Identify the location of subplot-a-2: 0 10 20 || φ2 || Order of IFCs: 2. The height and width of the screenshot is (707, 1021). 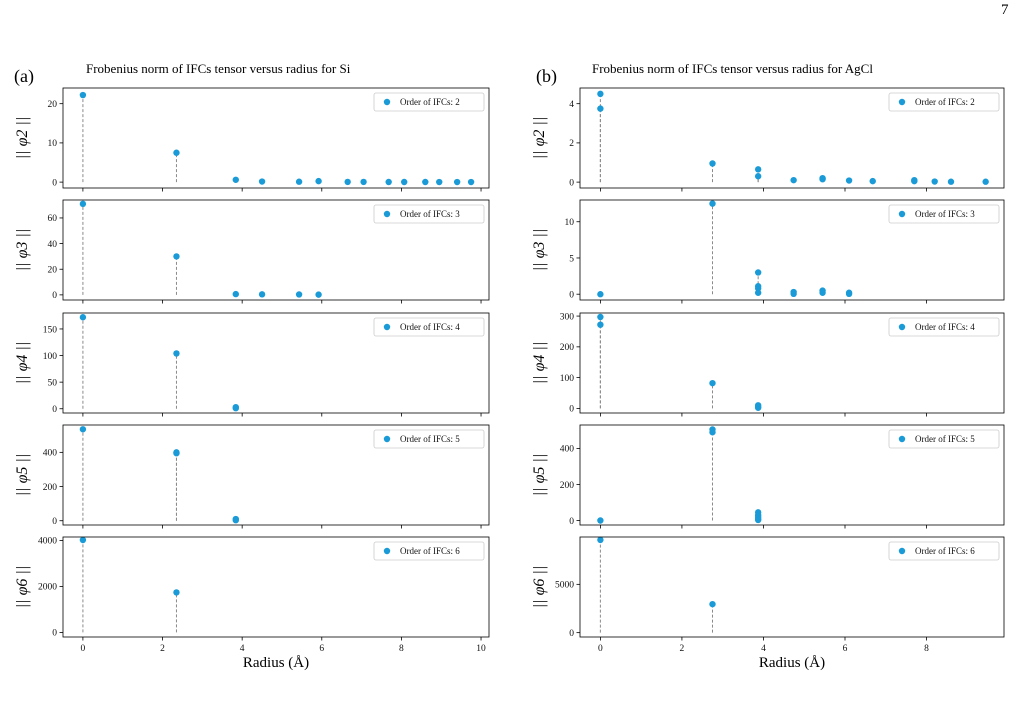
(252, 139).